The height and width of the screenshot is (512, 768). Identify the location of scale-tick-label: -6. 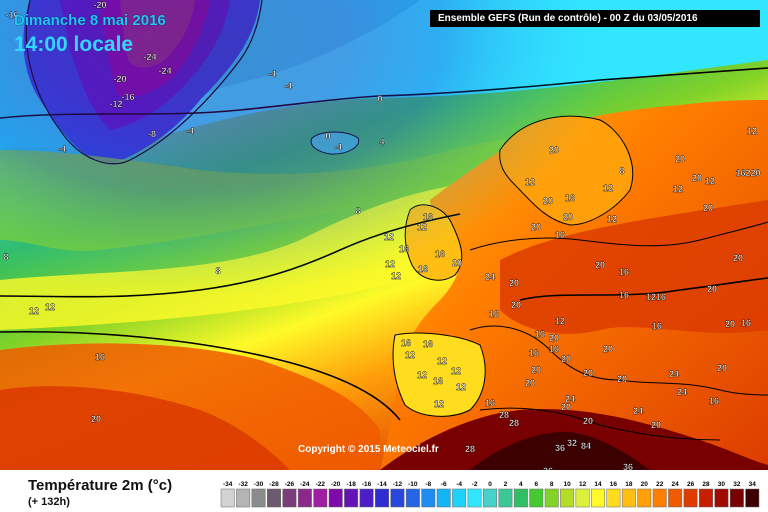
(444, 484).